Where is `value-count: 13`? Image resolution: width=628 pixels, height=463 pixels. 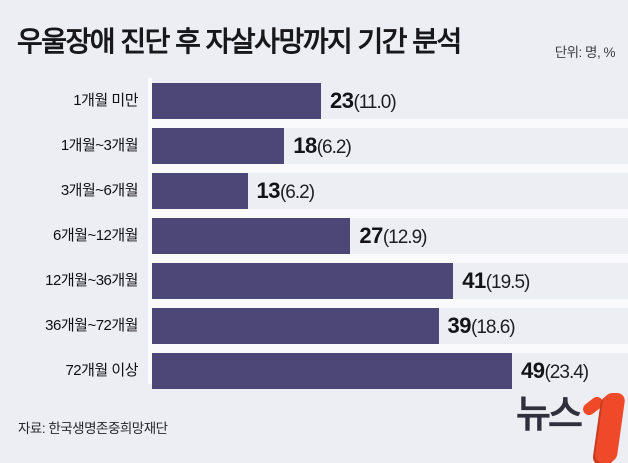
value-count: 13 is located at coordinates (268, 190).